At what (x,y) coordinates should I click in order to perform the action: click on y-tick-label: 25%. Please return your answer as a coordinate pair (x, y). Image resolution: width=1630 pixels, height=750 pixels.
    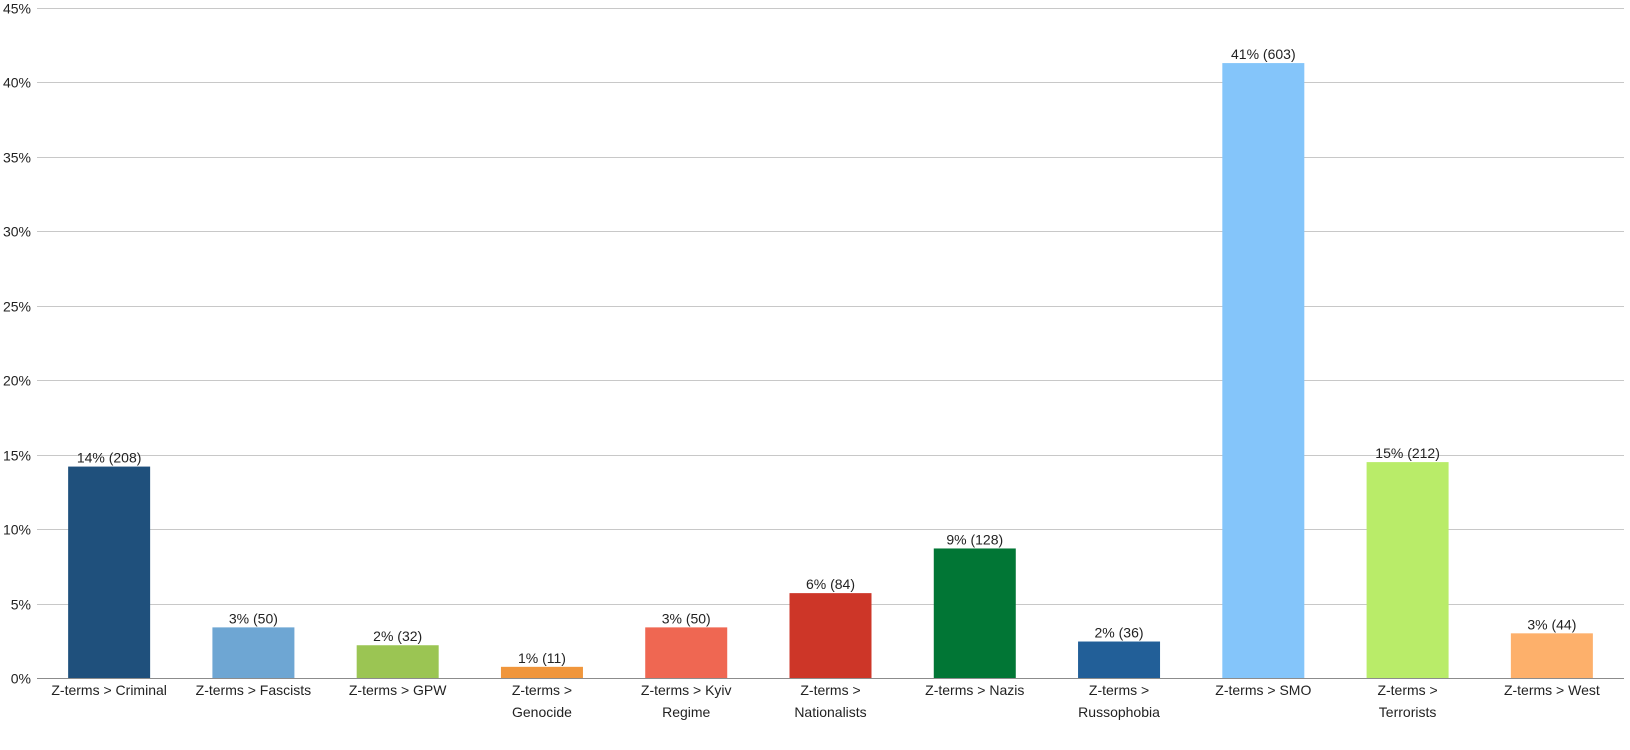
    Looking at the image, I should click on (17, 307).